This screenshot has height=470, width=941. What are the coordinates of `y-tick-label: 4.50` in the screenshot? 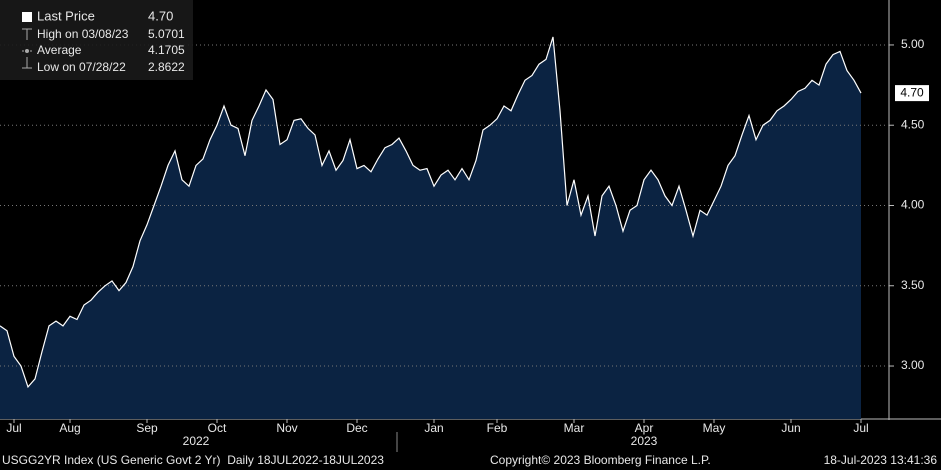 It's located at (913, 124).